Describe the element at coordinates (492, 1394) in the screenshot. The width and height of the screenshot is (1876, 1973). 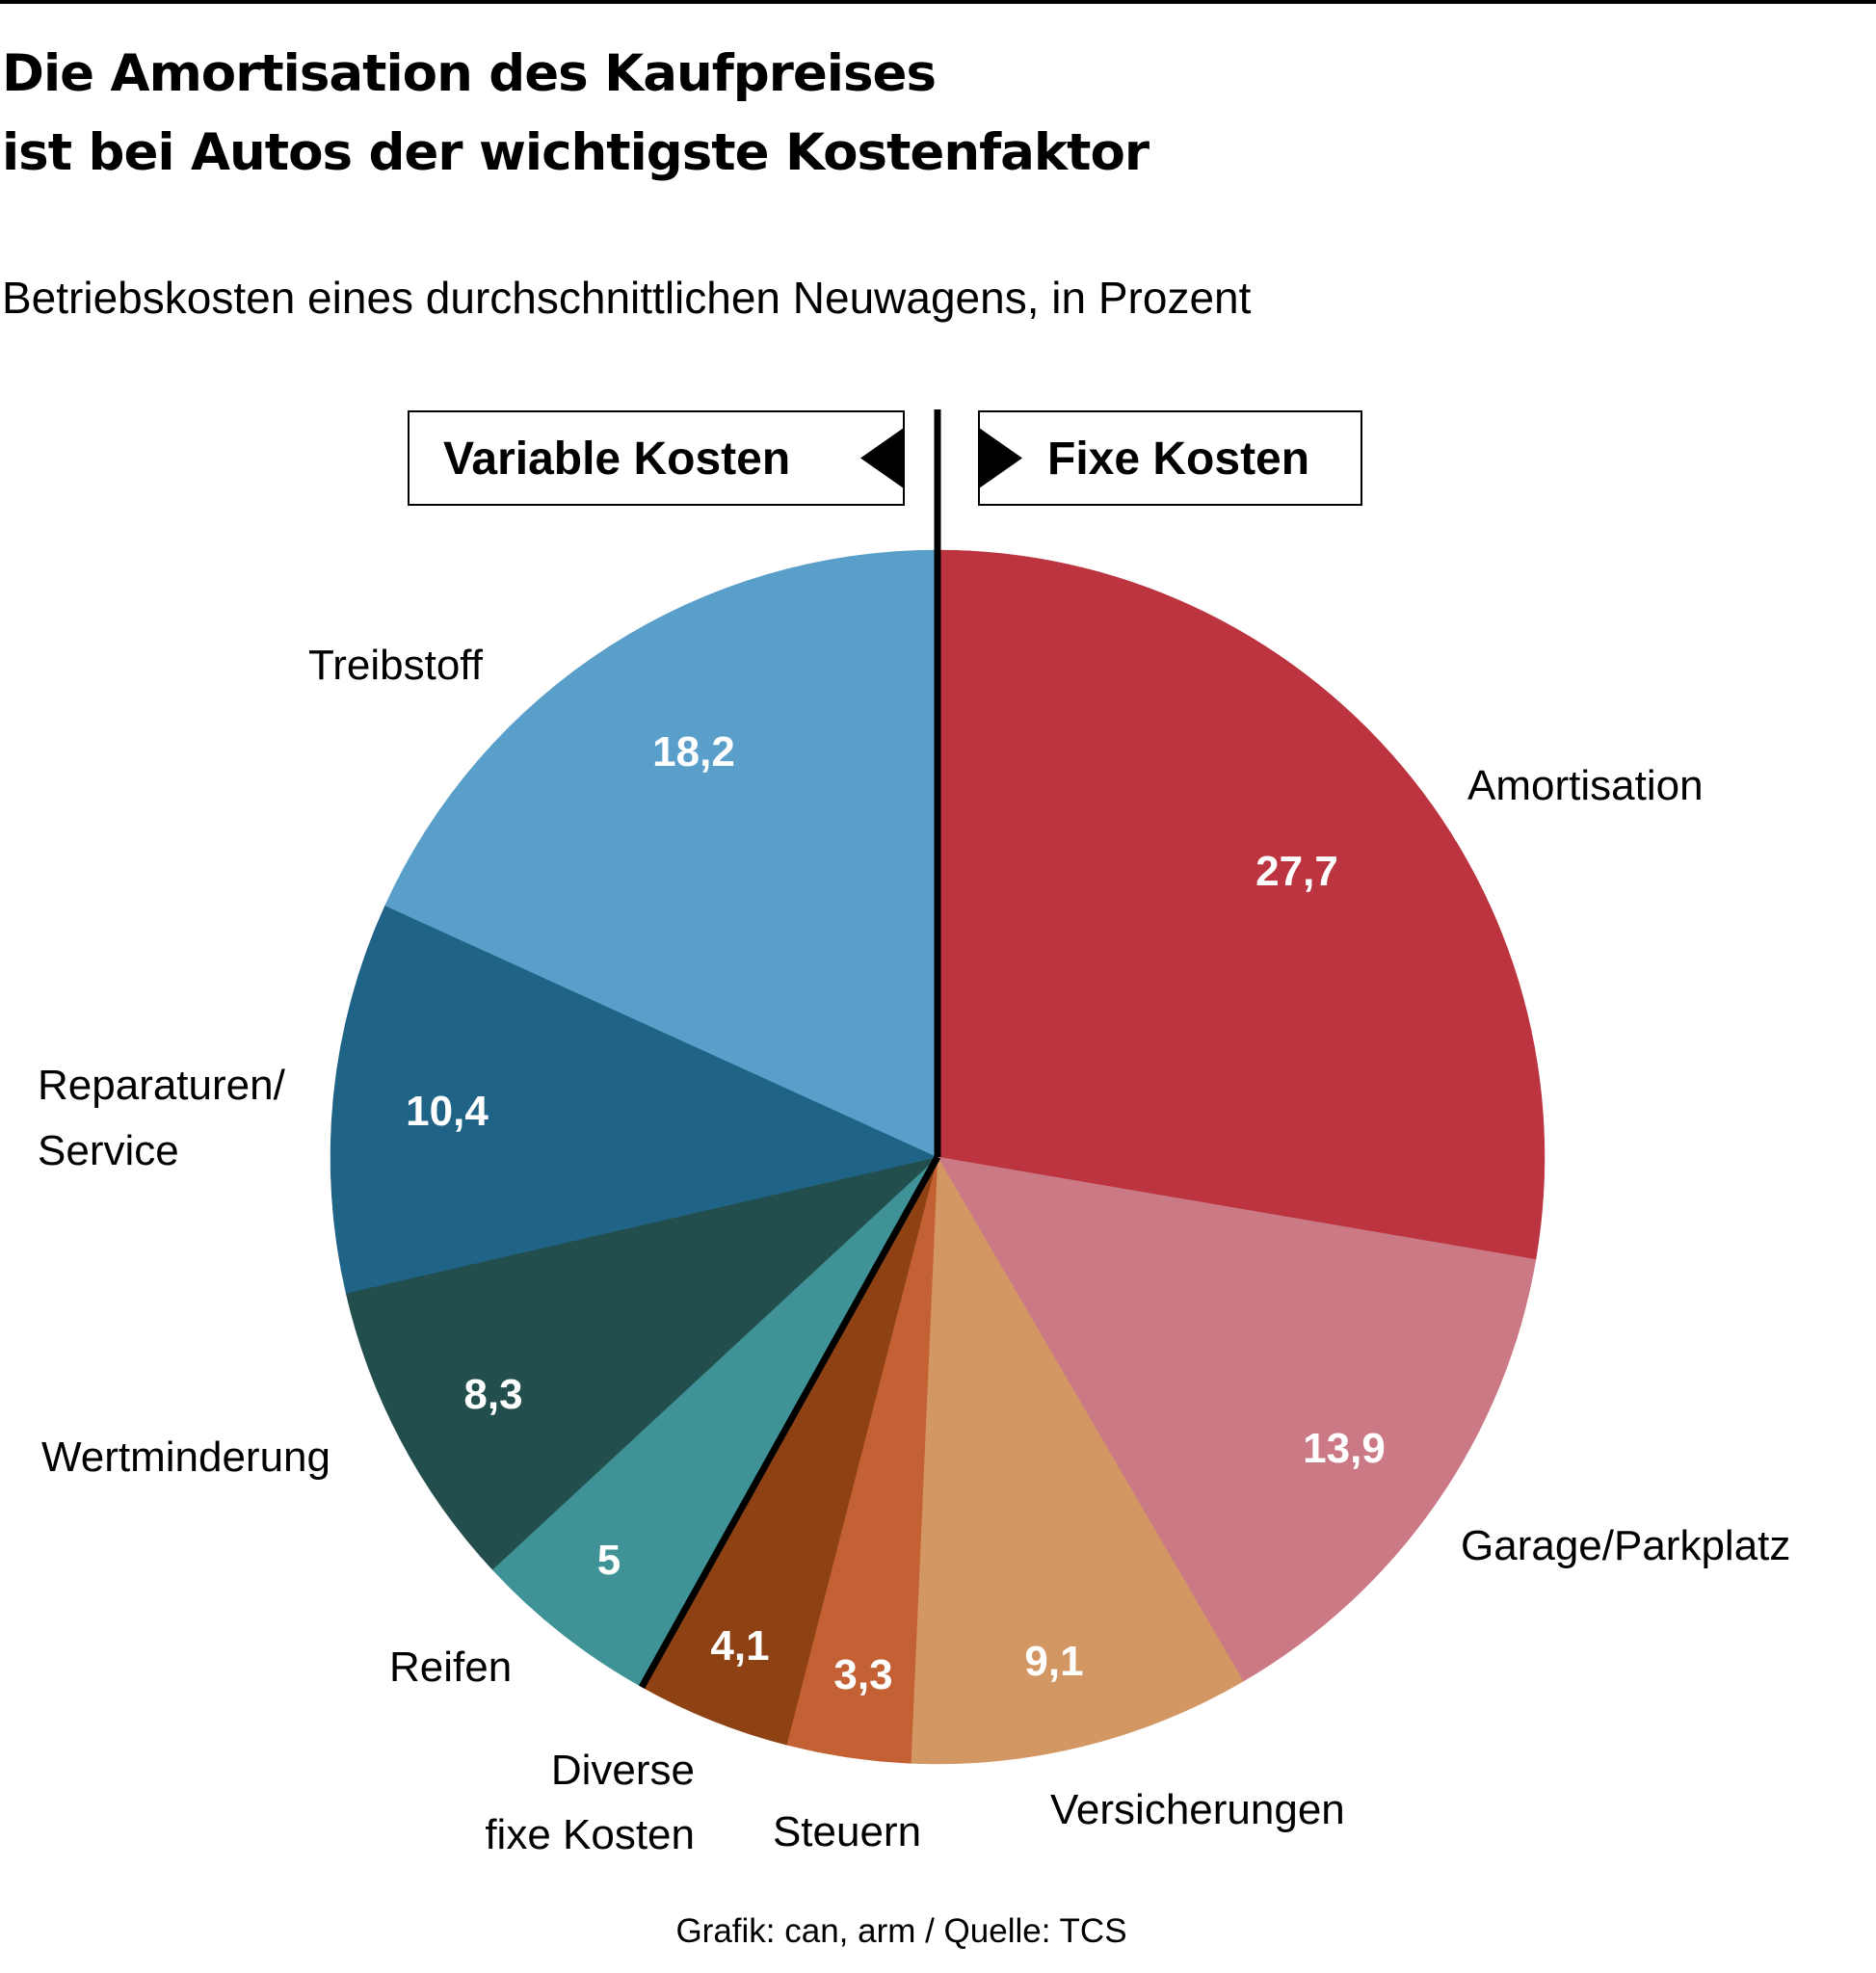
I see `slice-value-wertminderung: 8,3` at that location.